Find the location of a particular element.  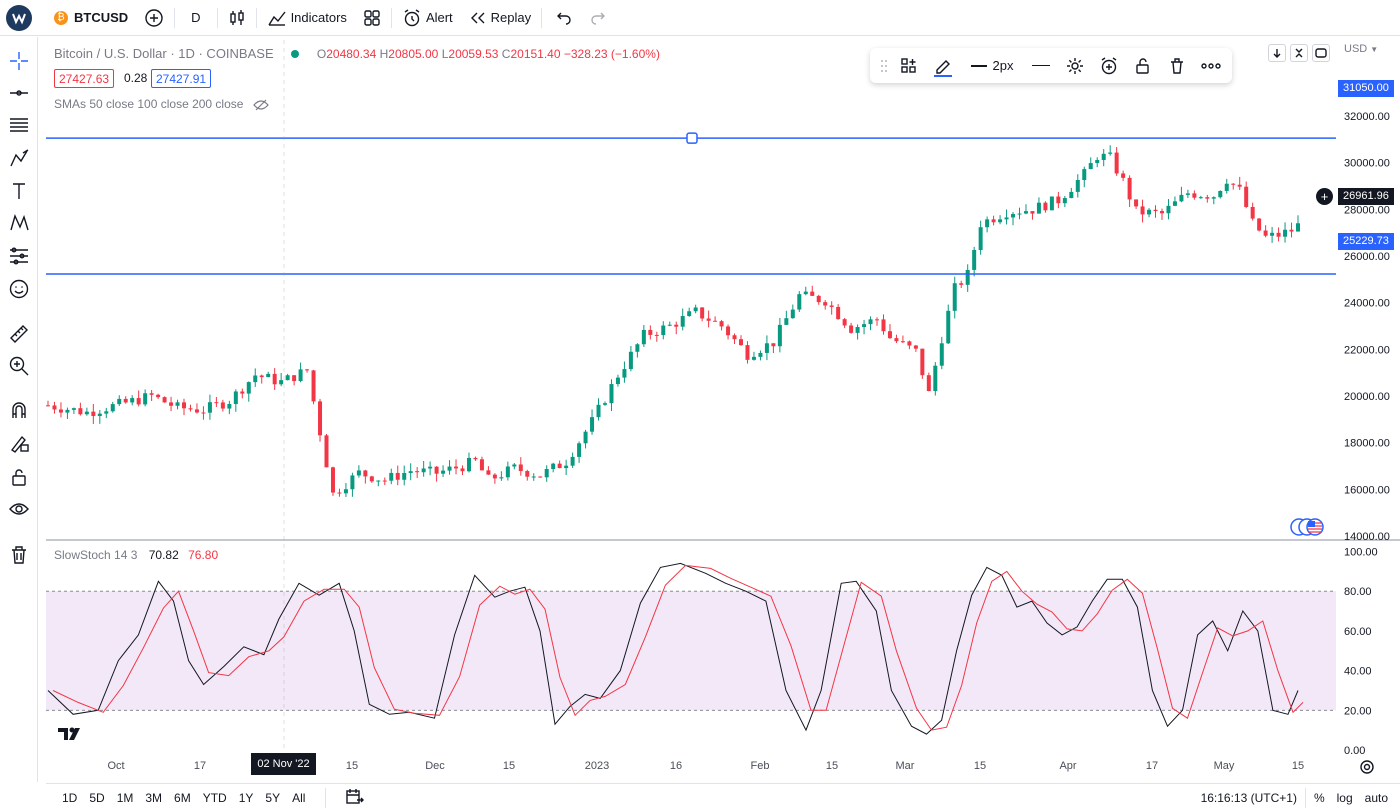

eye-off-icon is located at coordinates (260, 105).